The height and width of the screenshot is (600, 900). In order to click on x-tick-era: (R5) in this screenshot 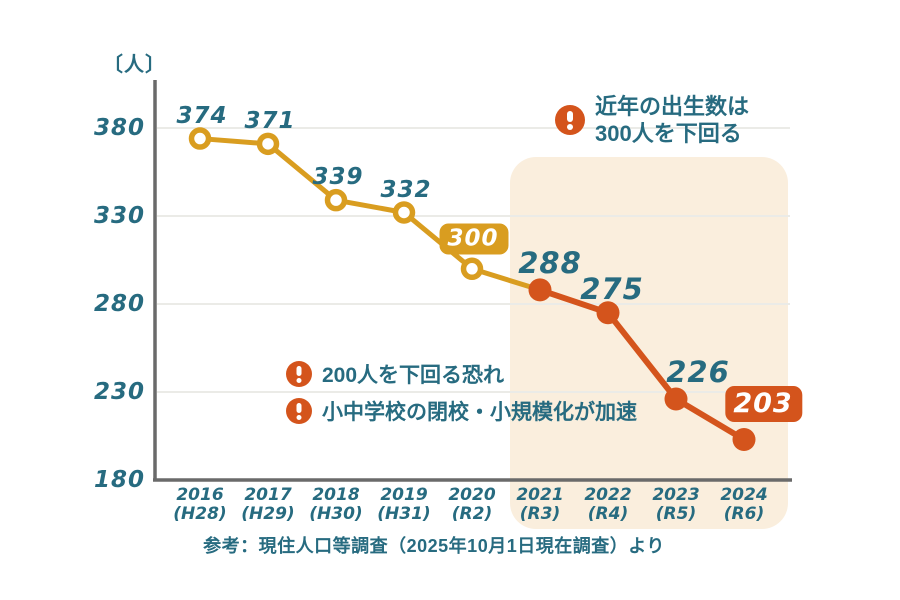, I will do `click(676, 514)`.